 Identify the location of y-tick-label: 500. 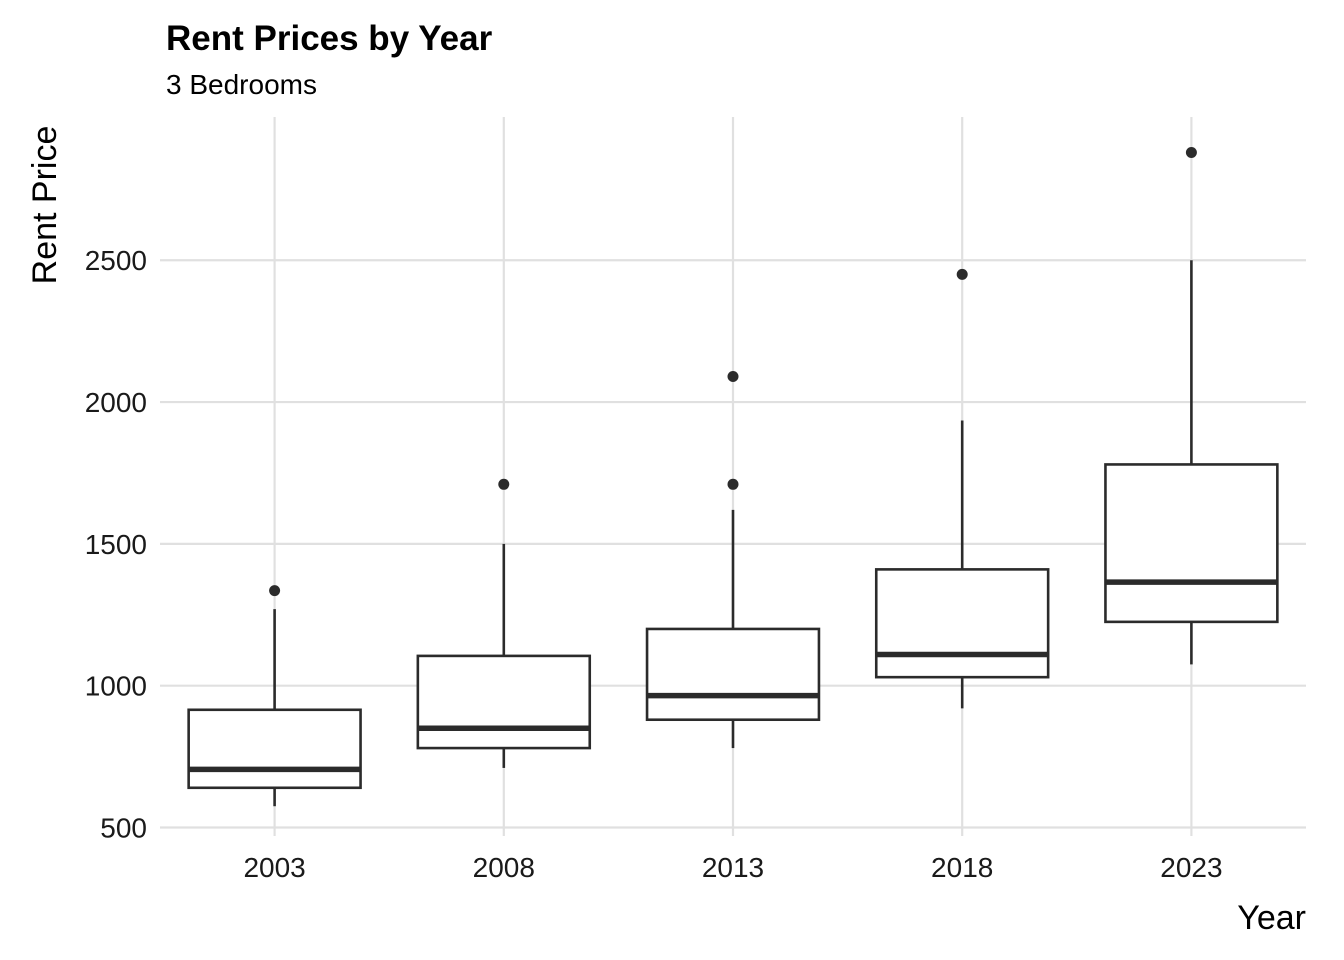
(123, 827).